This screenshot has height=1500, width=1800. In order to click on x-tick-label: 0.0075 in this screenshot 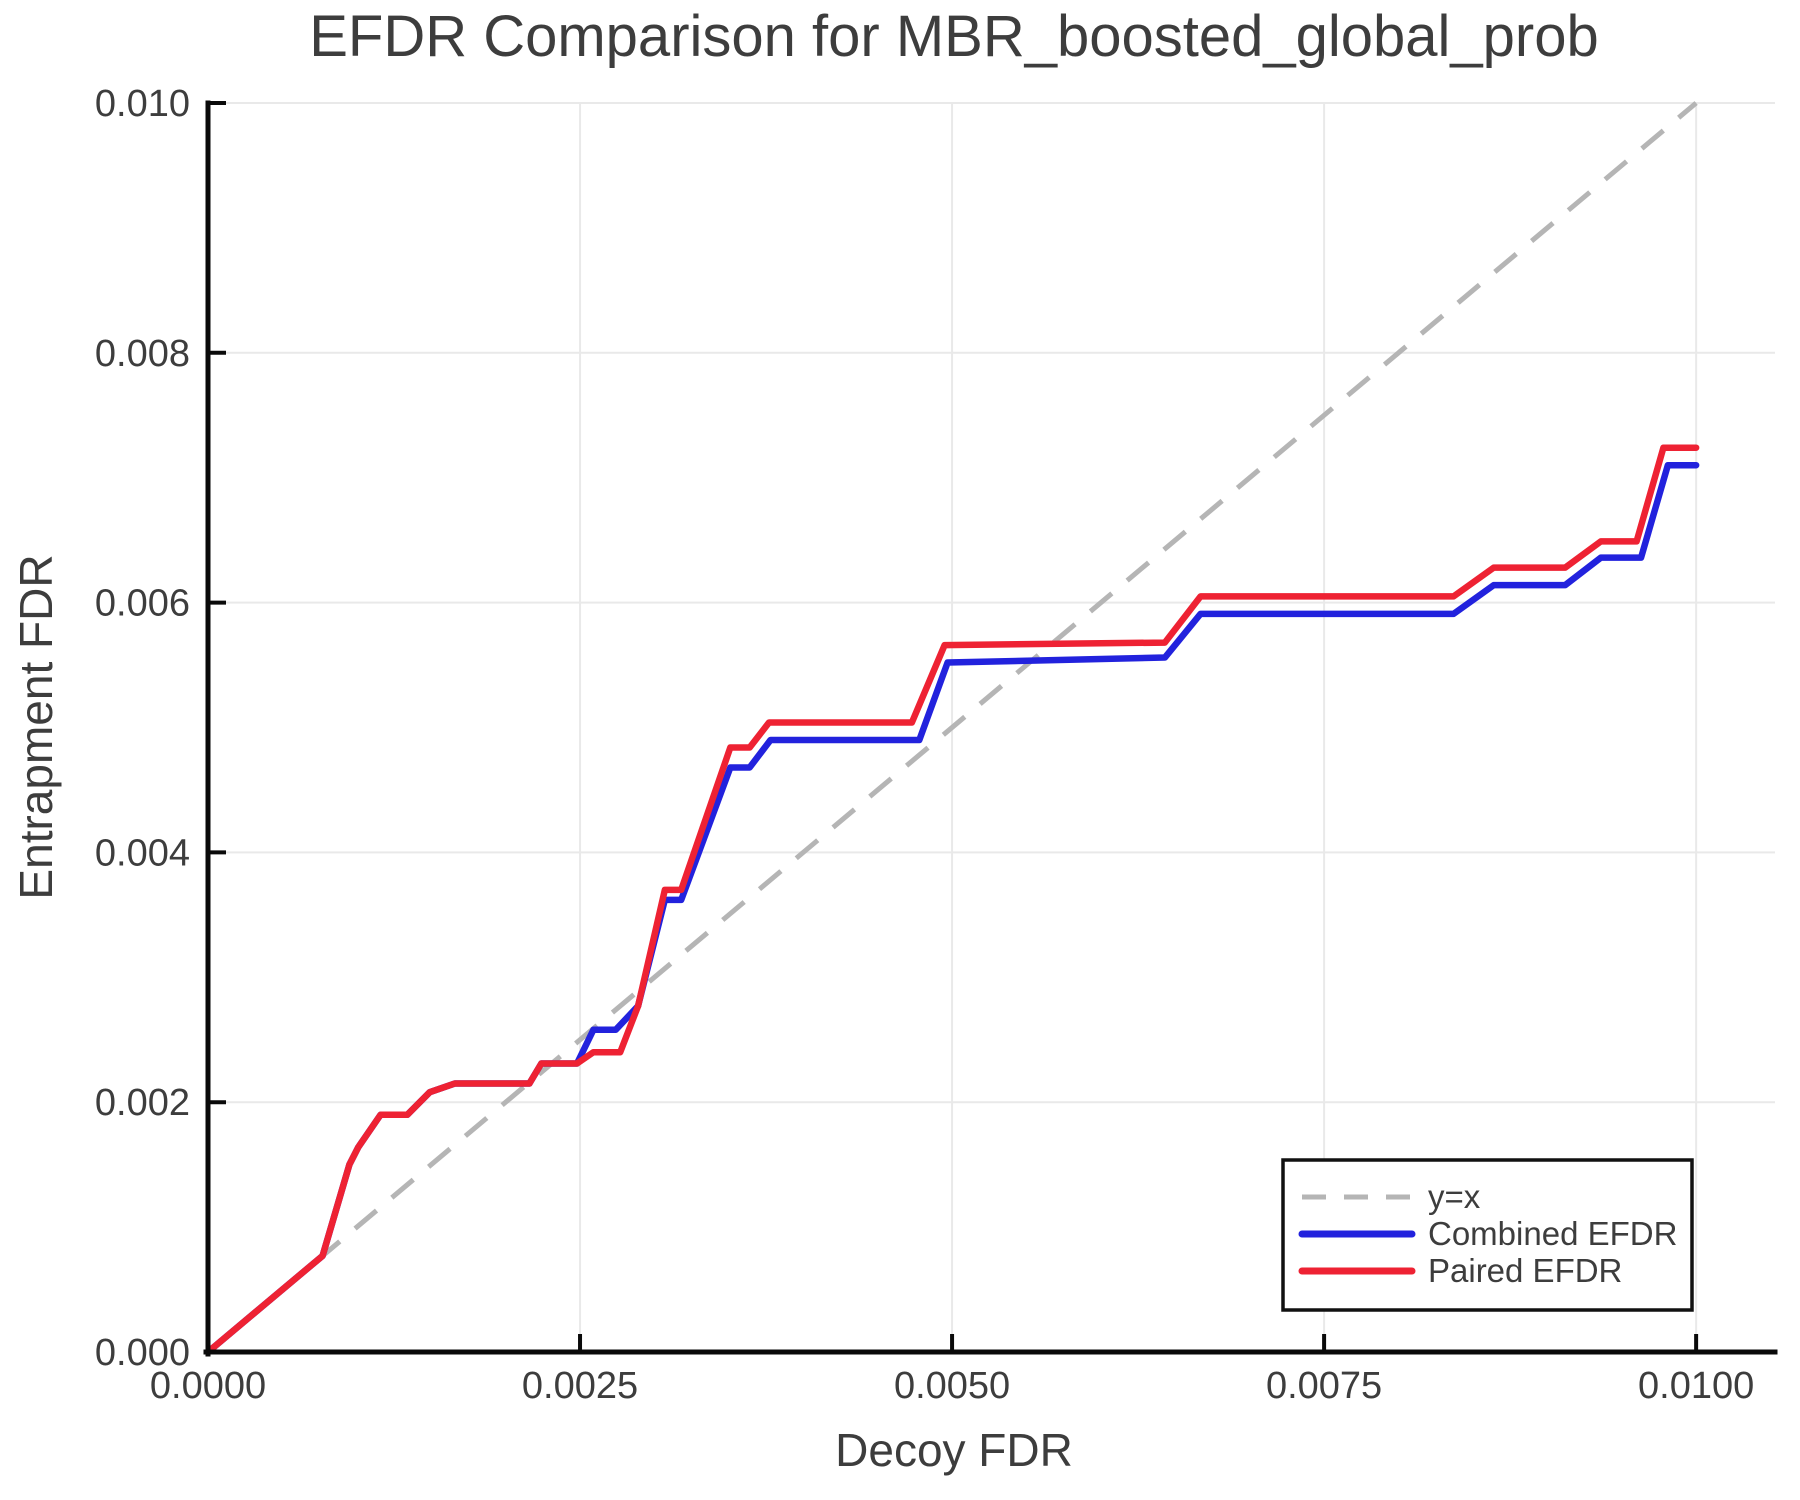, I will do `click(1324, 1386)`.